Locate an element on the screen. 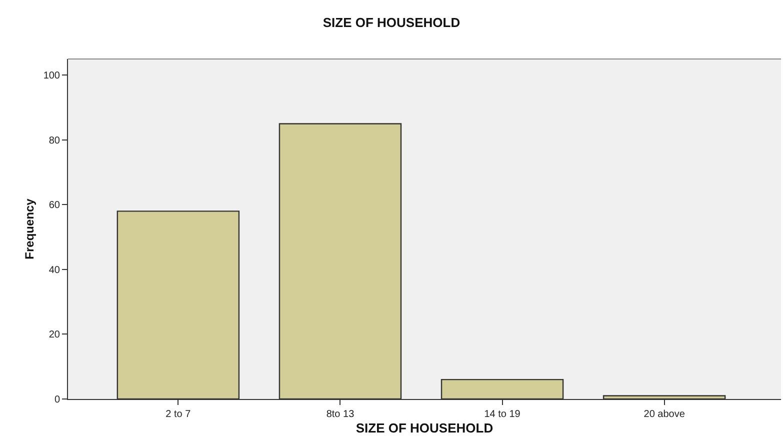 This screenshot has width=783, height=443. y-axis-title: Frequency is located at coordinates (29, 229).